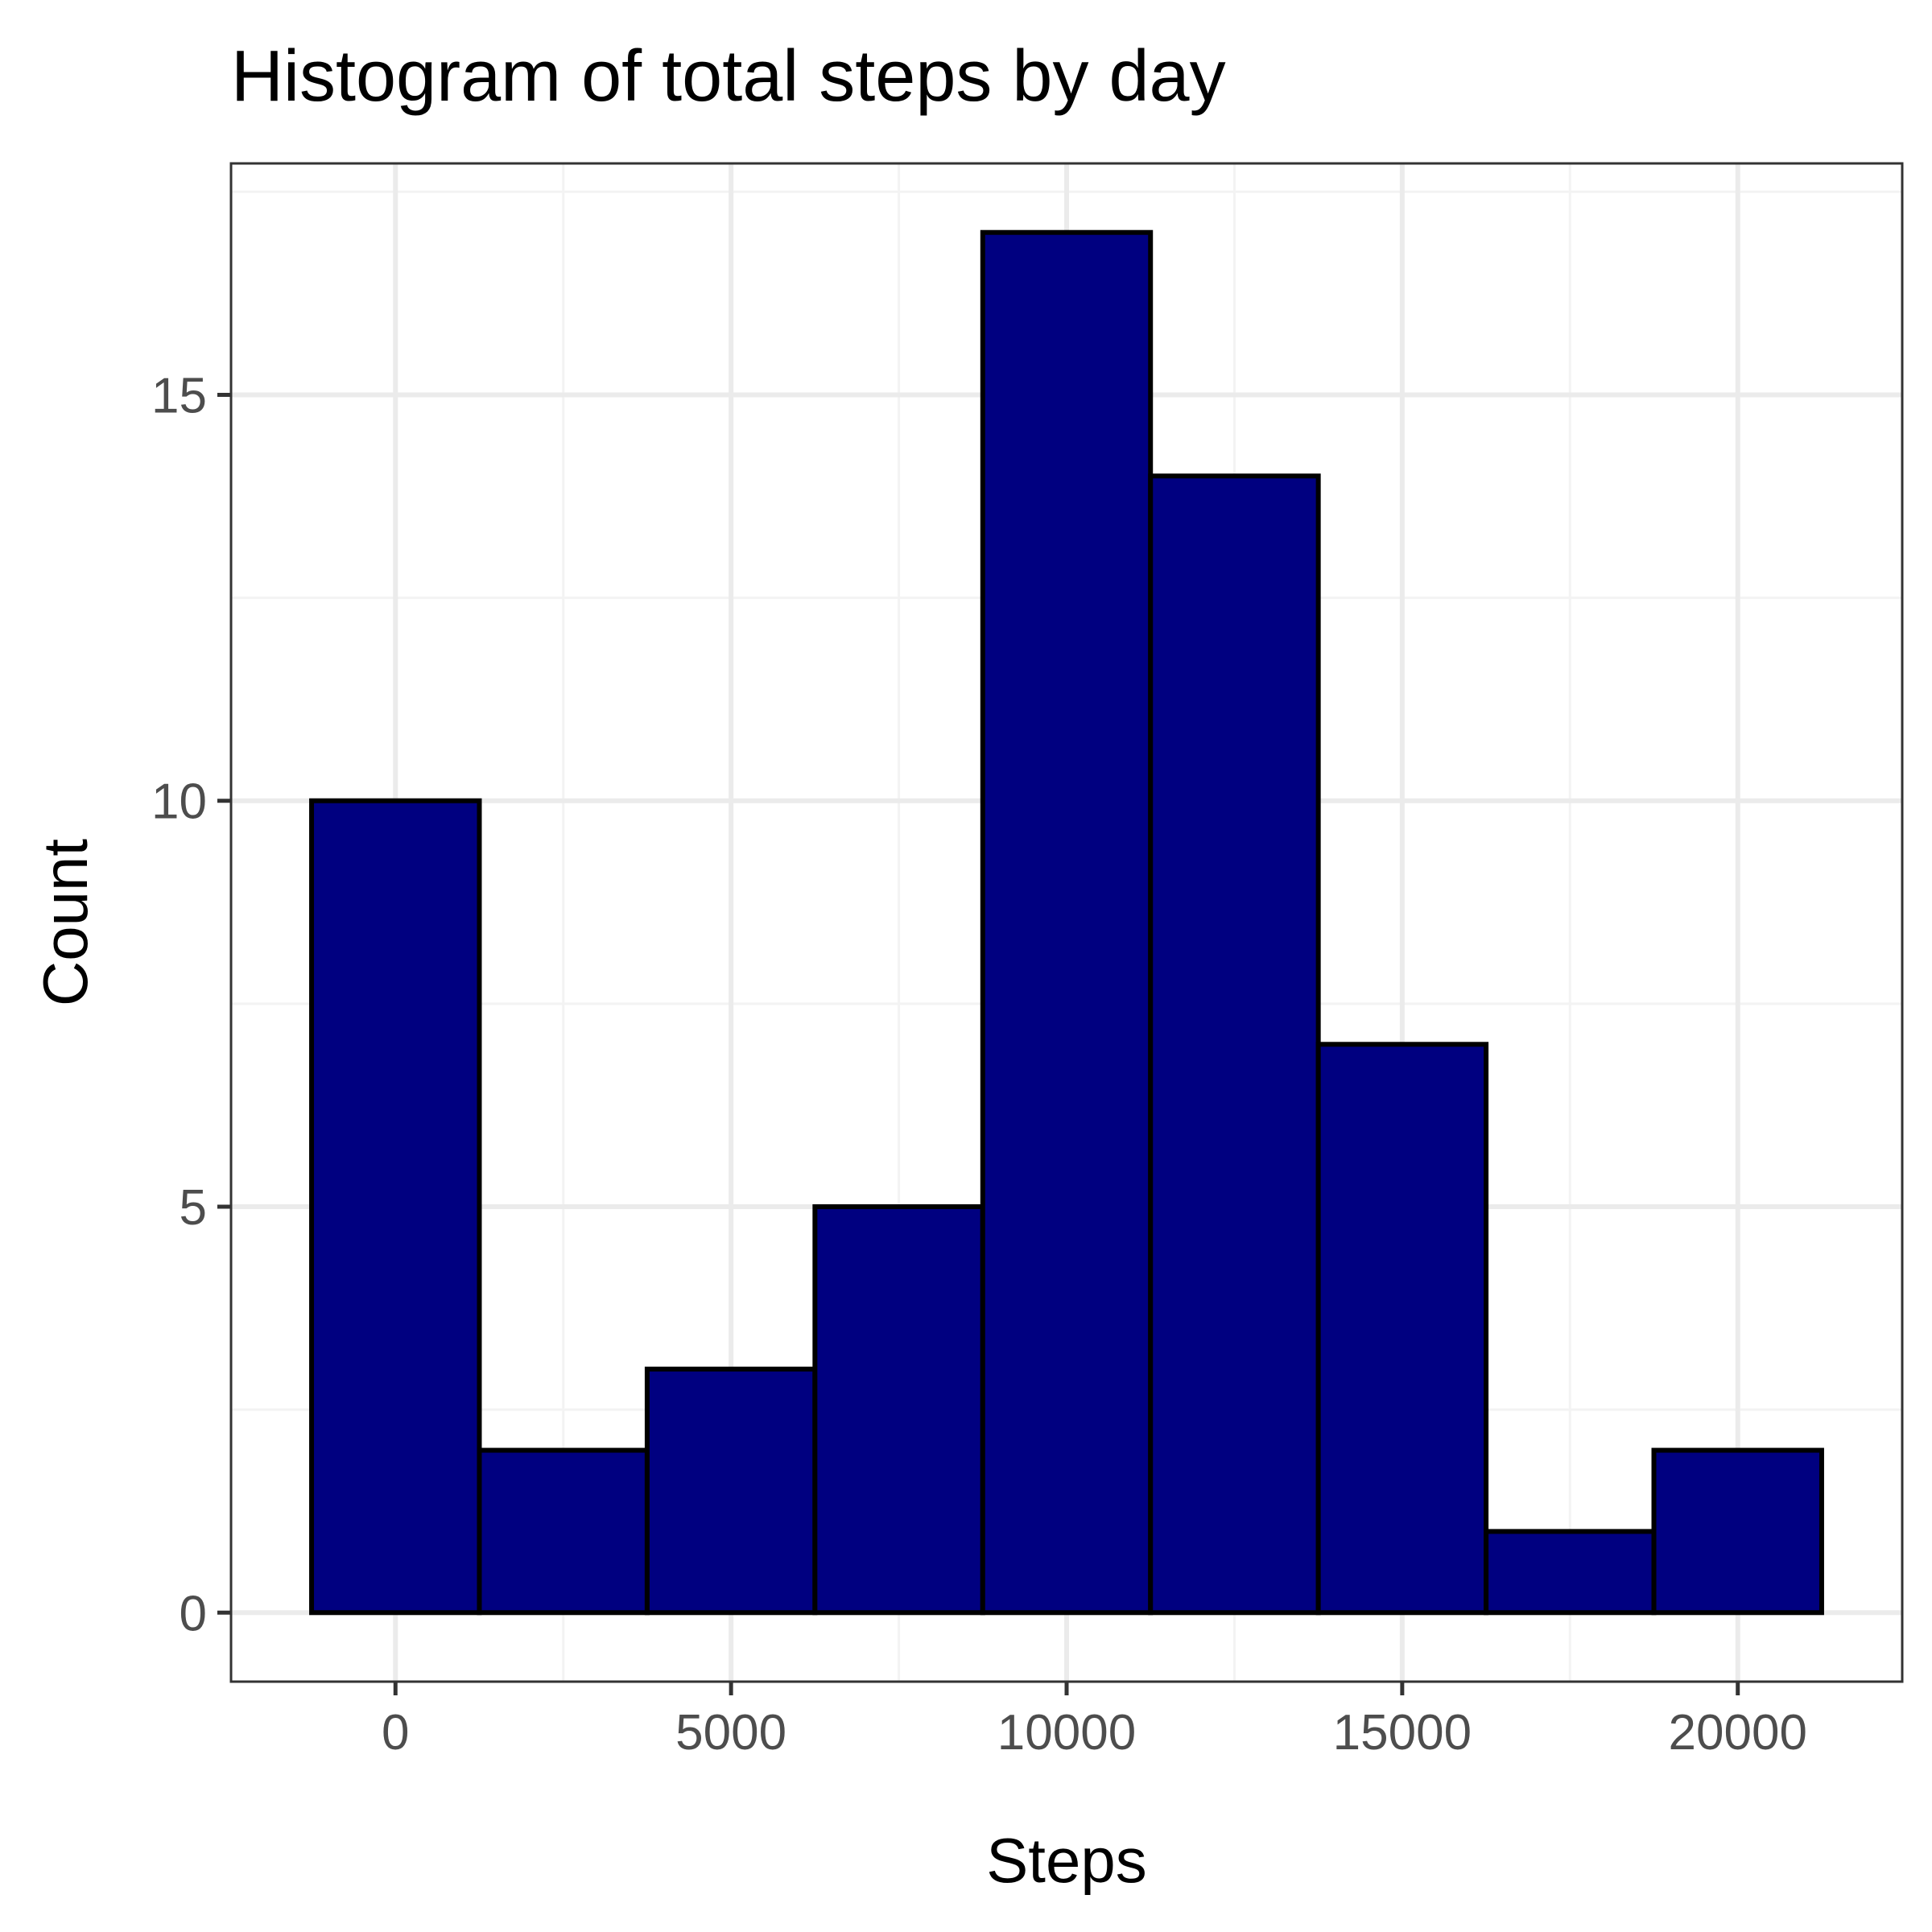 The width and height of the screenshot is (1932, 1932). I want to click on x-tick-label: 0, so click(395, 1733).